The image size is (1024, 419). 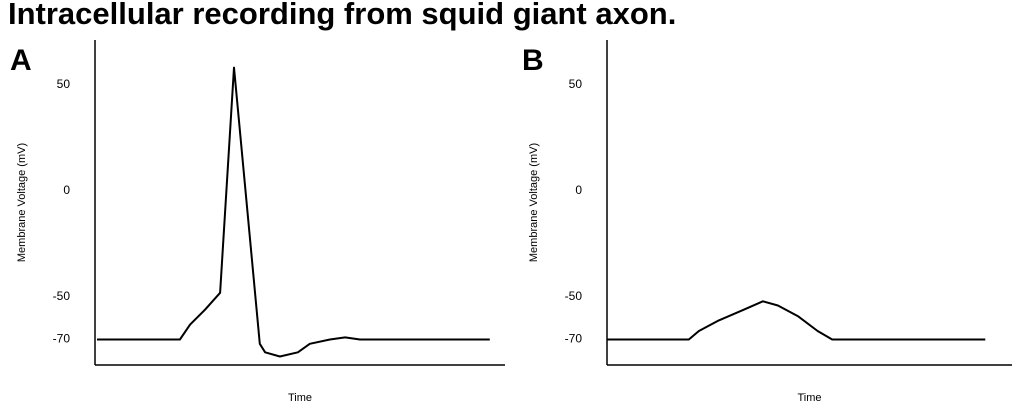 What do you see at coordinates (21, 60) in the screenshot?
I see `panel-label: A` at bounding box center [21, 60].